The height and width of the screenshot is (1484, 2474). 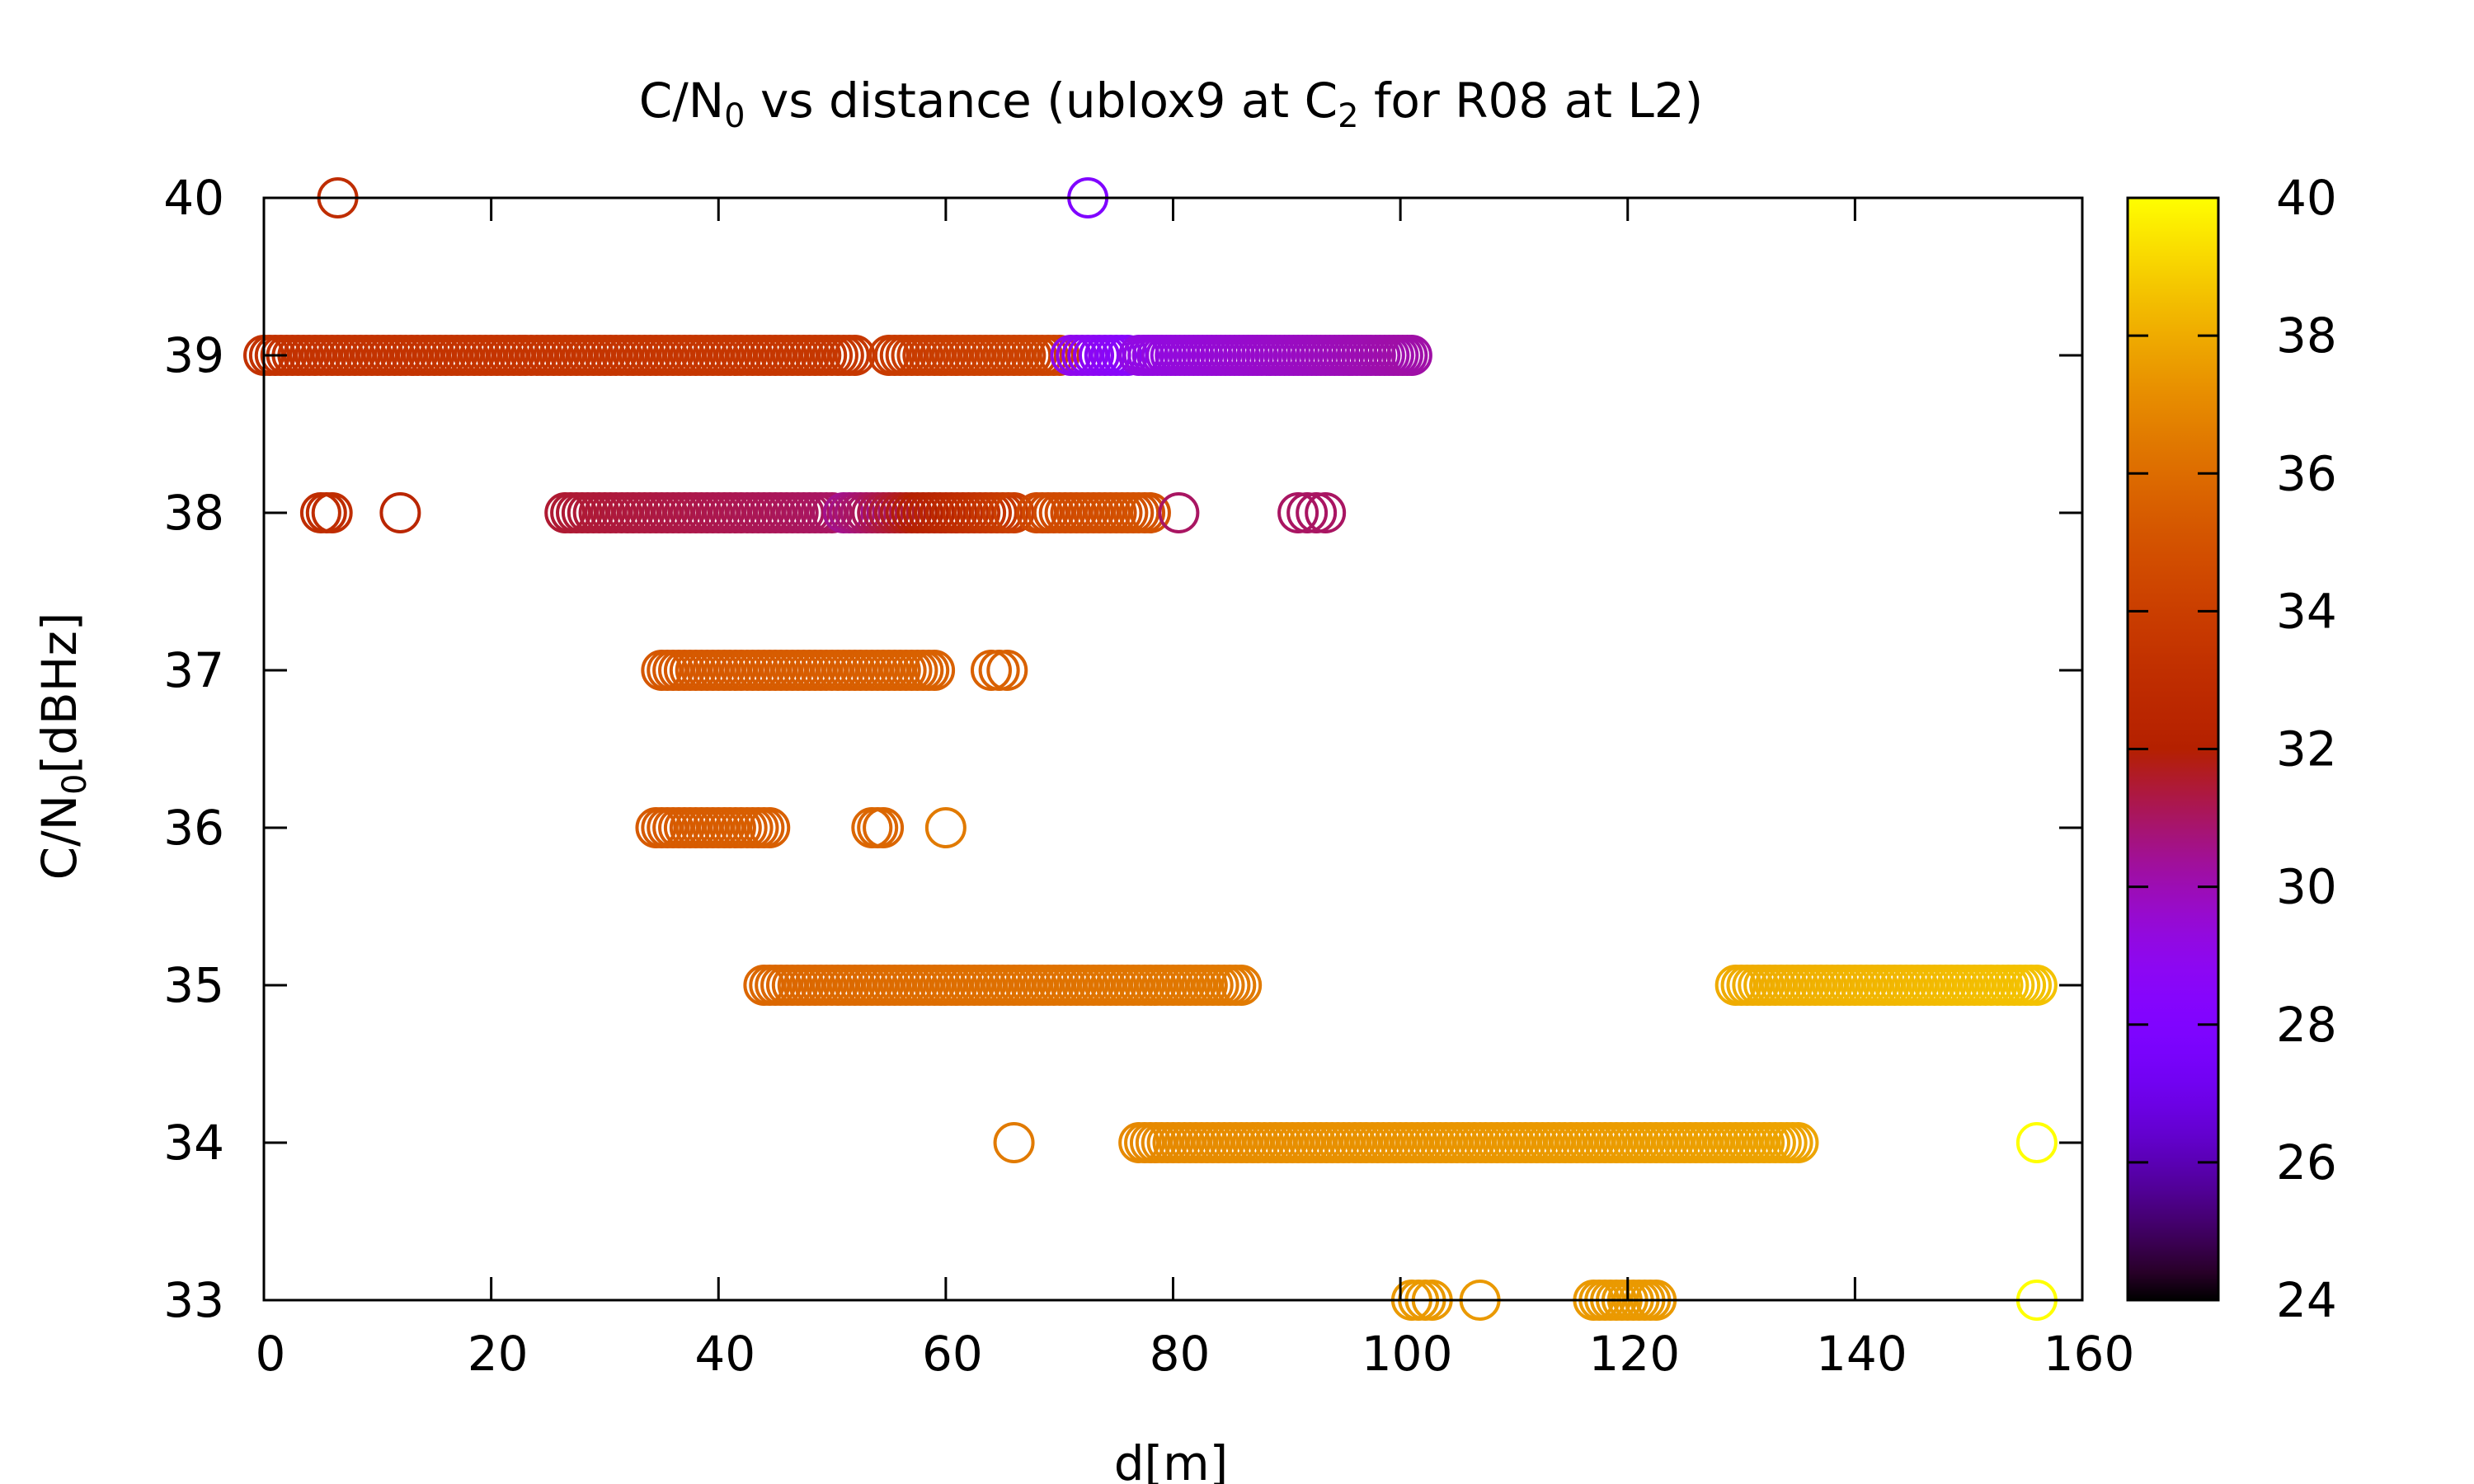 I want to click on y-tick-label: 40, so click(x=193, y=198).